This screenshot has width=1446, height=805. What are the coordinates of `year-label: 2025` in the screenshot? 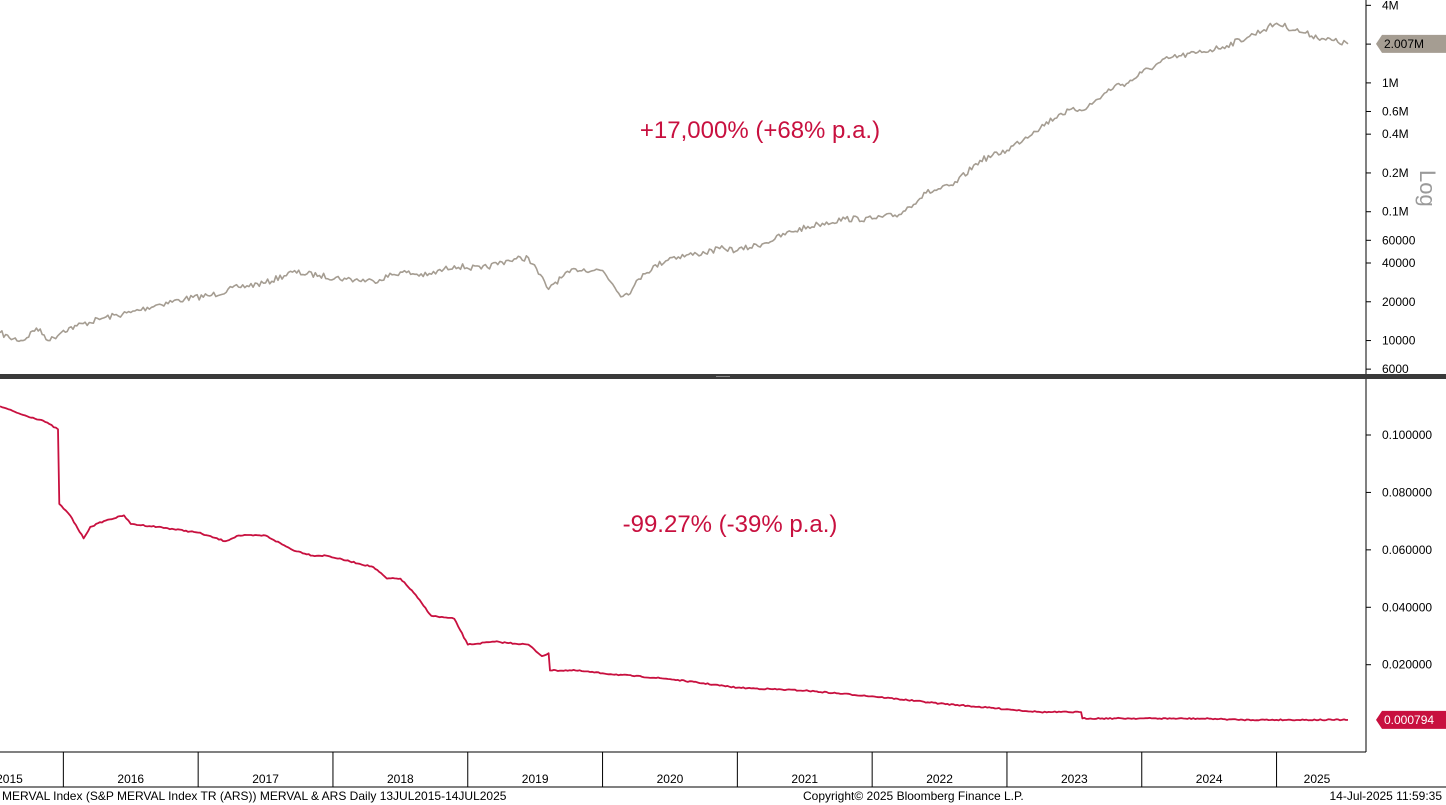 It's located at (1317, 779).